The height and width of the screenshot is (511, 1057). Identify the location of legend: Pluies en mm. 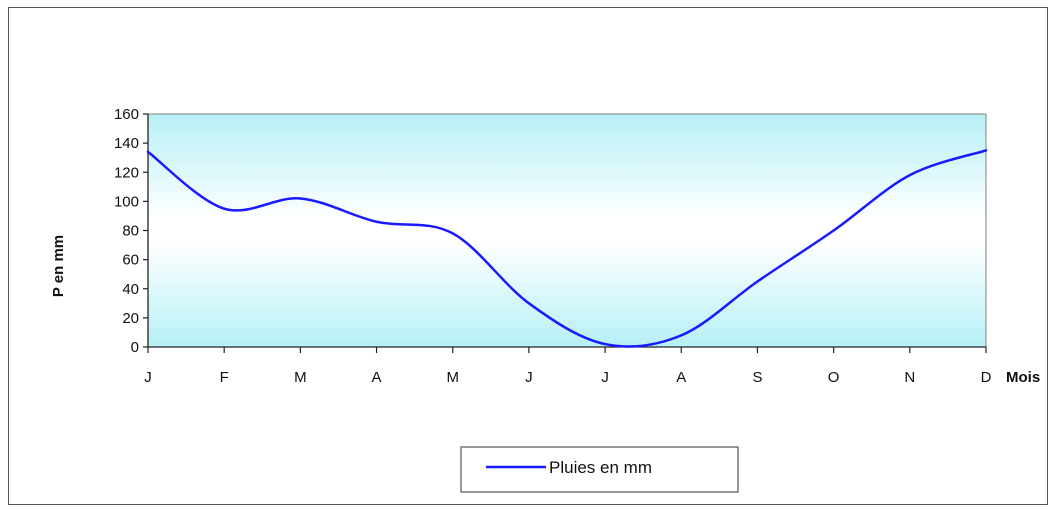
(599, 469).